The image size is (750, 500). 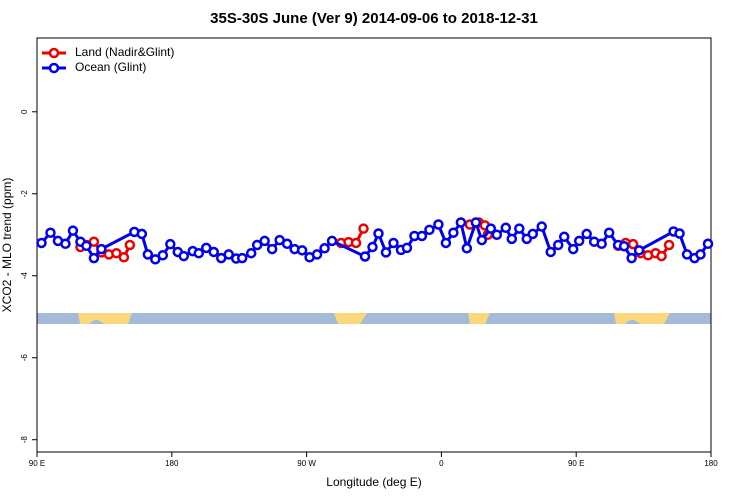 What do you see at coordinates (24, 358) in the screenshot?
I see `y-tick-label: -6` at bounding box center [24, 358].